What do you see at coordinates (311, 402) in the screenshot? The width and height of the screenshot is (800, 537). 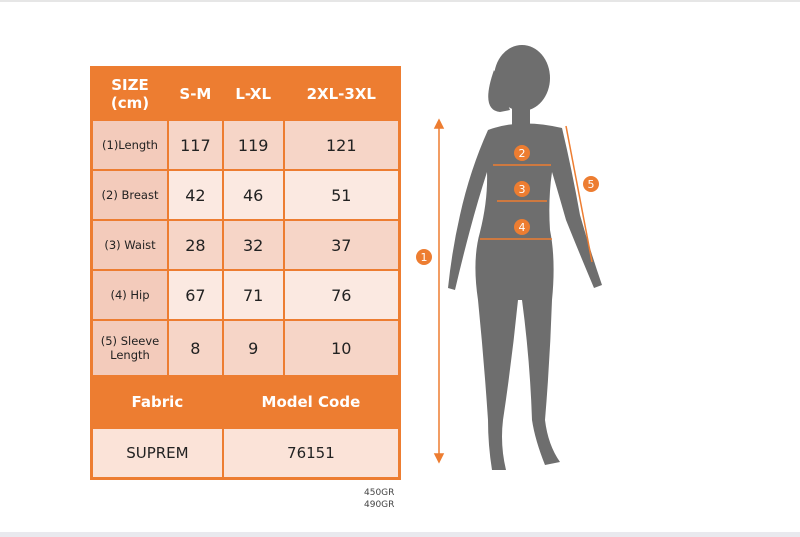 I see `model-code-label: Model Code` at bounding box center [311, 402].